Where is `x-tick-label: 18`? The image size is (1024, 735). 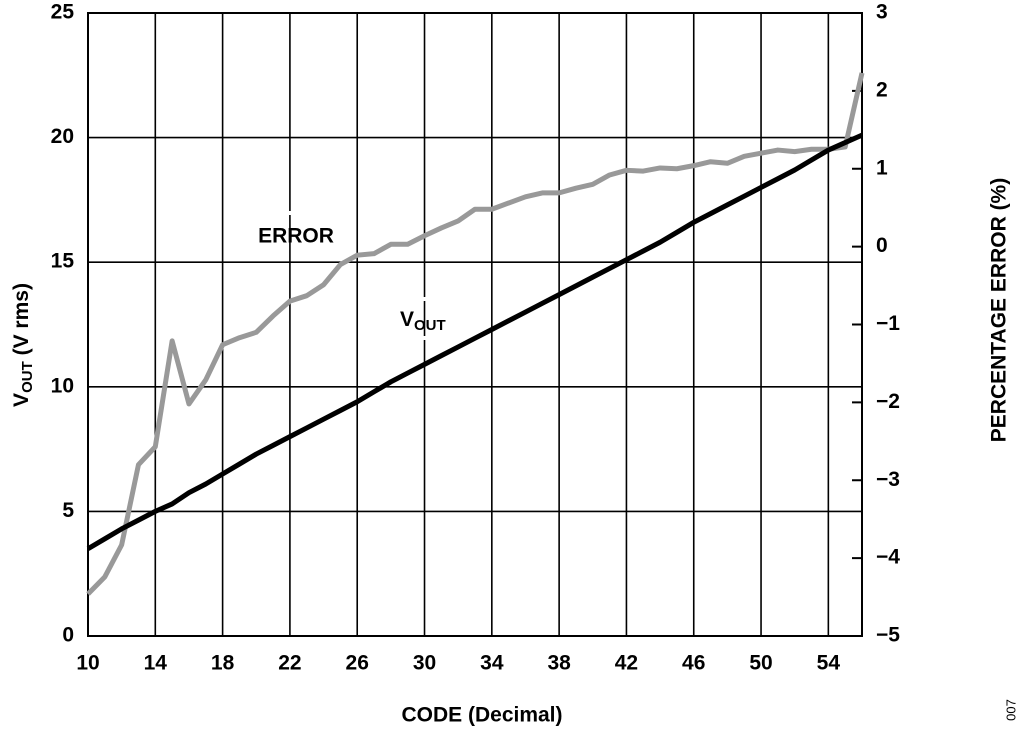
x-tick-label: 18 is located at coordinates (223, 663).